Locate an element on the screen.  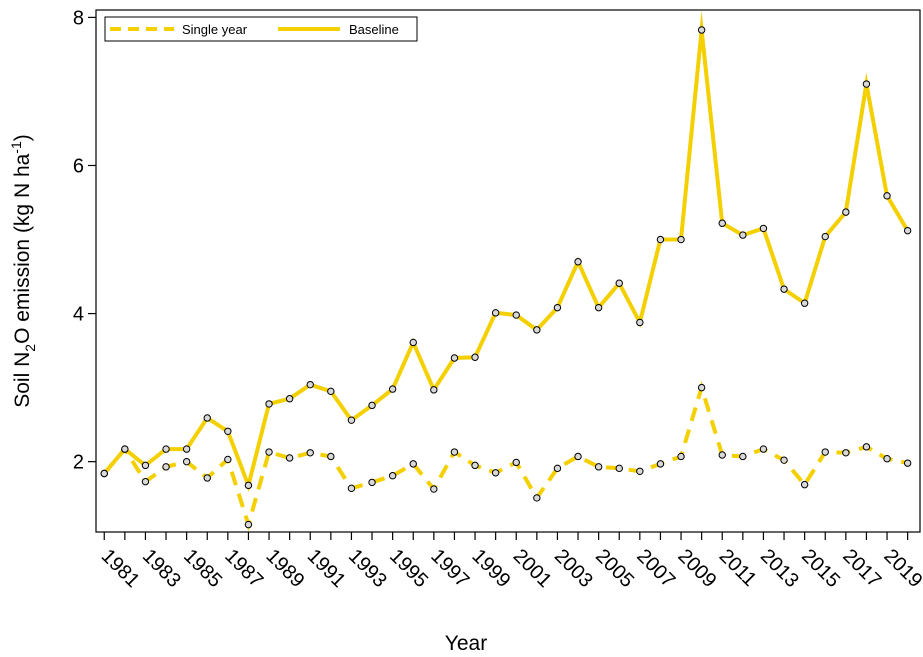
x-tick-label: 1985 is located at coordinates (202, 568).